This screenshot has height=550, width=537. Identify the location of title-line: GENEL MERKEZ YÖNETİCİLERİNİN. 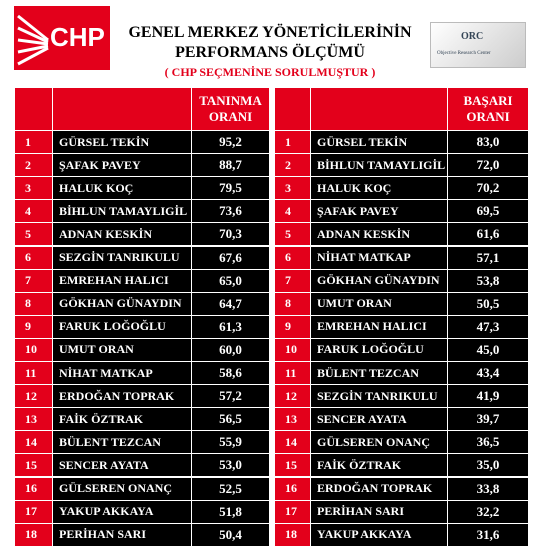
(270, 32).